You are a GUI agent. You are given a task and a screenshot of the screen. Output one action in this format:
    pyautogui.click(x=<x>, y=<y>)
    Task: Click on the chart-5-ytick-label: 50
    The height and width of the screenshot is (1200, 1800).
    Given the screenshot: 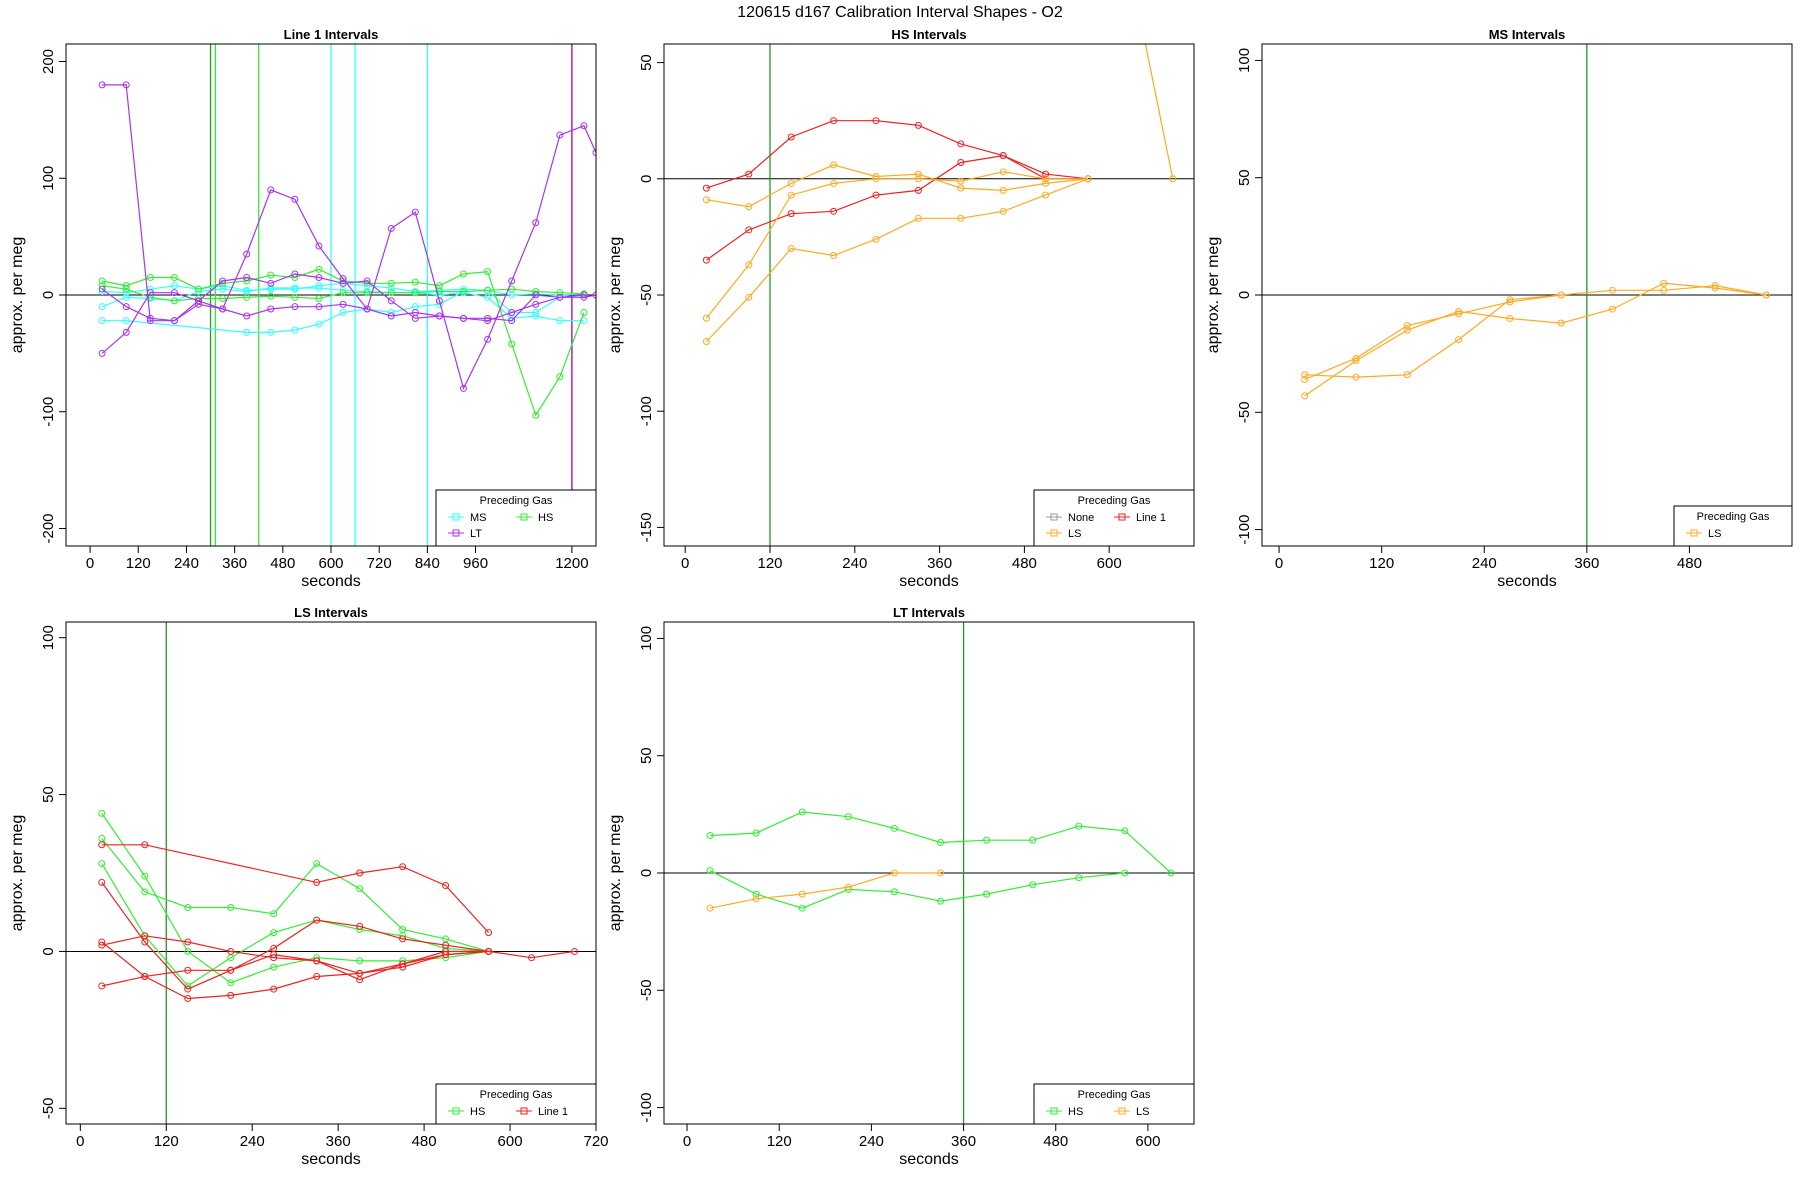 What is the action you would take?
    pyautogui.click(x=646, y=755)
    